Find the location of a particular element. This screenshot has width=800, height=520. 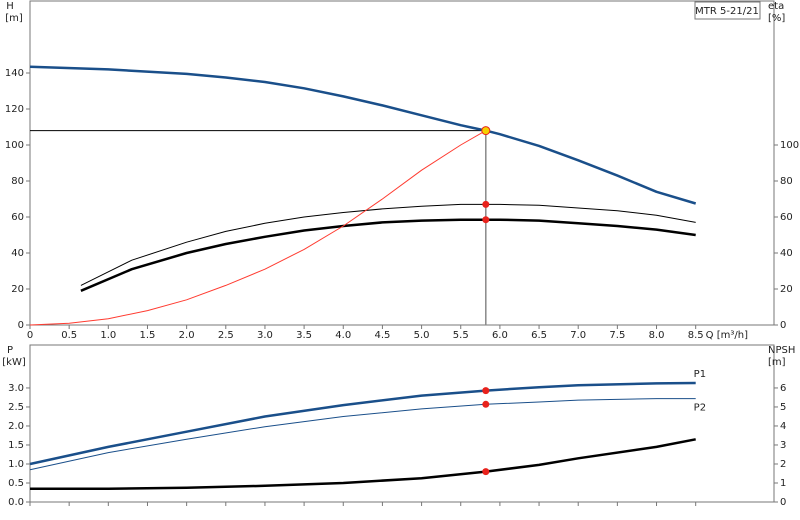

y2-tick-label: 1 is located at coordinates (783, 483).